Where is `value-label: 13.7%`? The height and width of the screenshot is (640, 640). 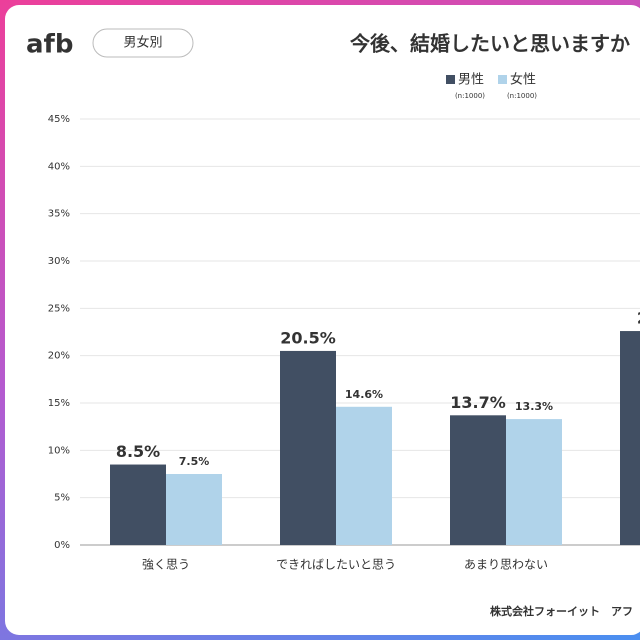
value-label: 13.7% is located at coordinates (478, 402).